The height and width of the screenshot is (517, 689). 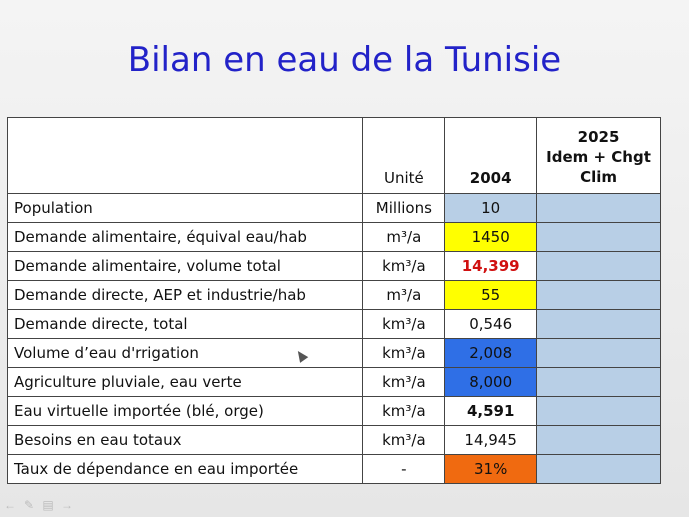 I want to click on menu-icon: ▤, so click(x=48, y=505).